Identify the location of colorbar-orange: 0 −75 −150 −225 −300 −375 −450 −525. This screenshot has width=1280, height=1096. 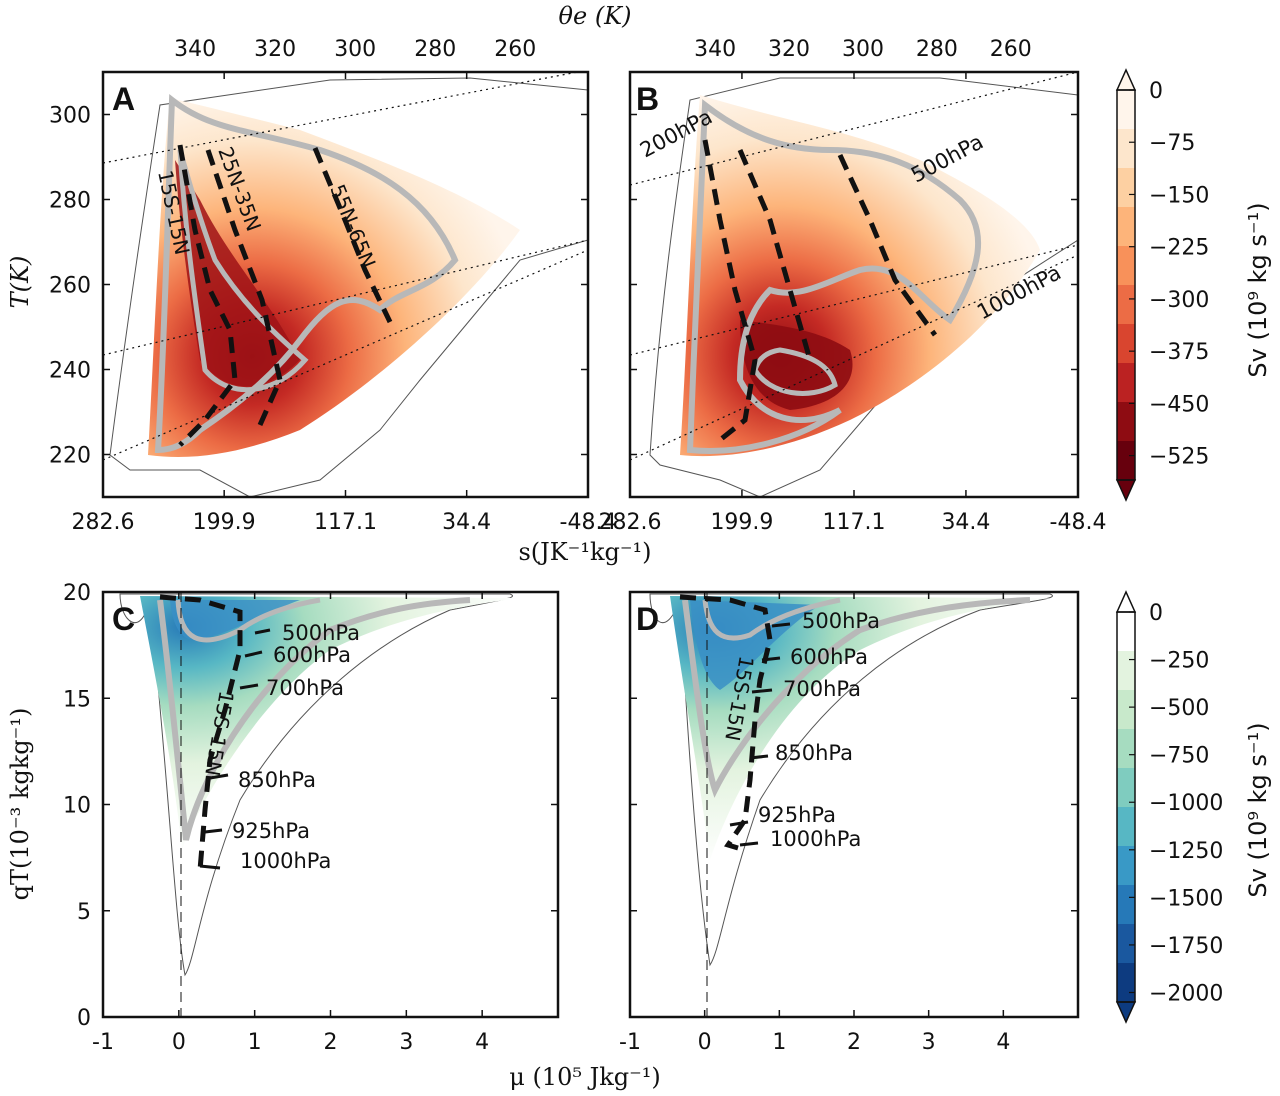
(1162, 285).